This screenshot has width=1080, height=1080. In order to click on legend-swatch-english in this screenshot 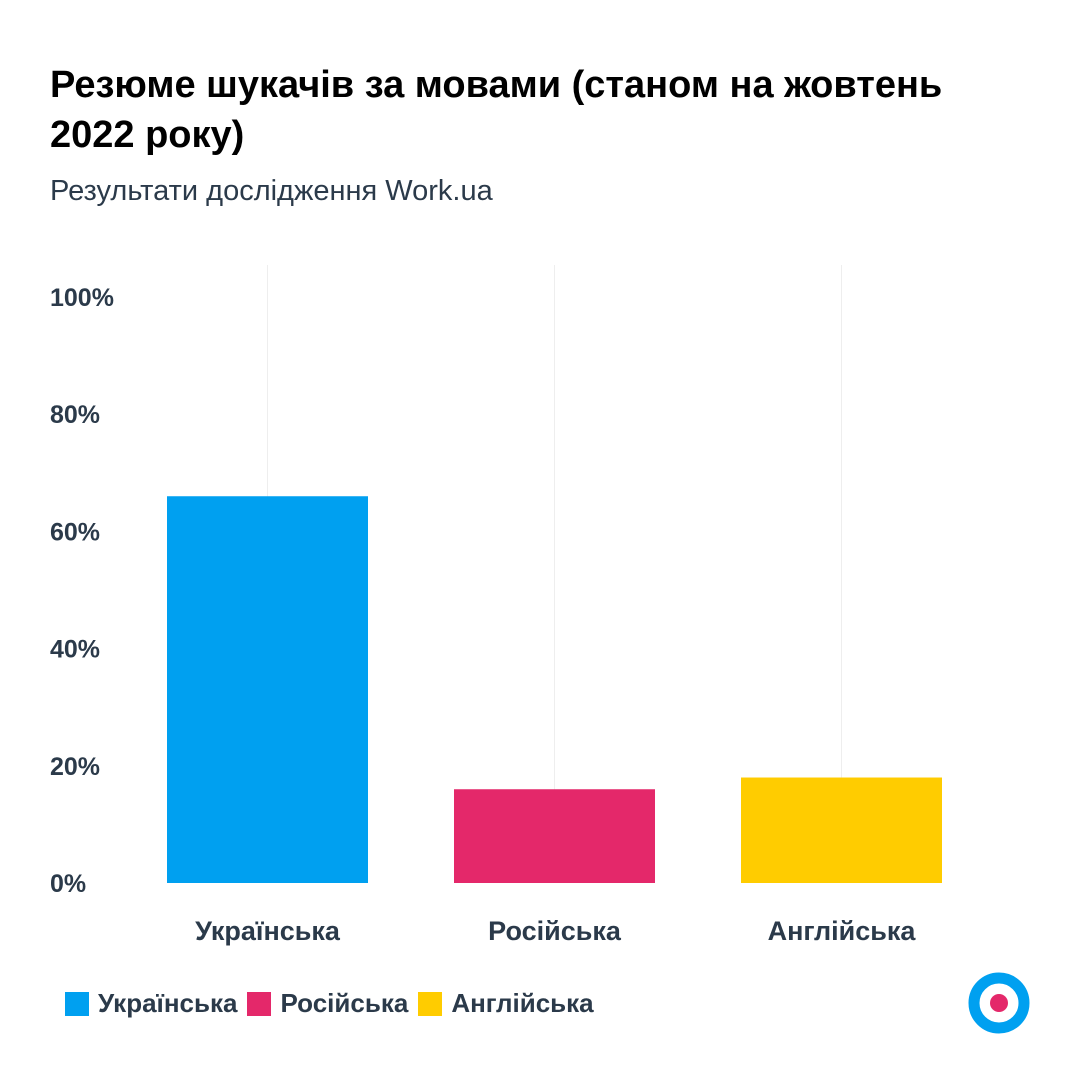, I will do `click(430, 1003)`.